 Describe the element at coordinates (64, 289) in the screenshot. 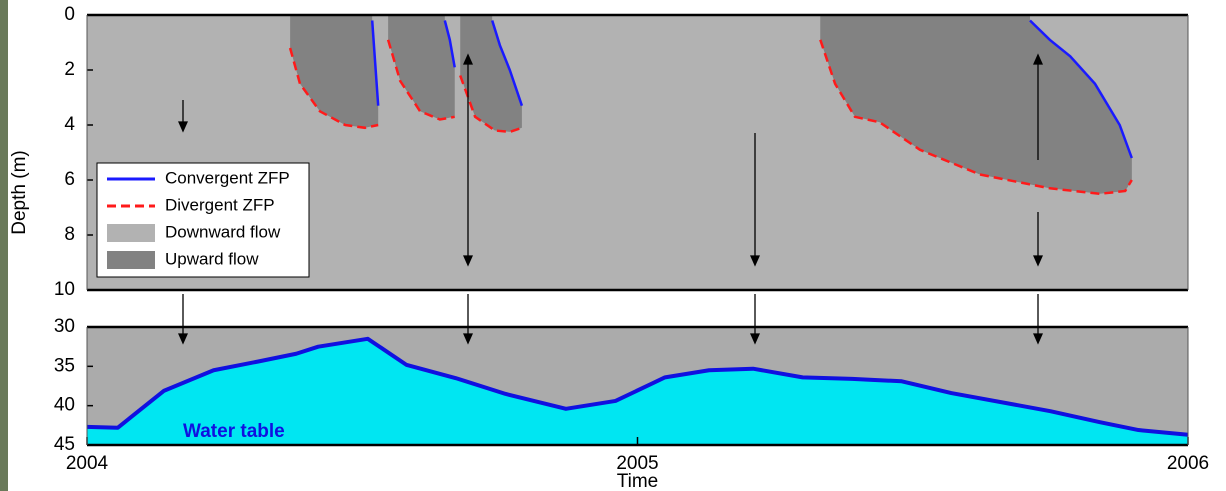

I see `y-tick-label: 10` at that location.